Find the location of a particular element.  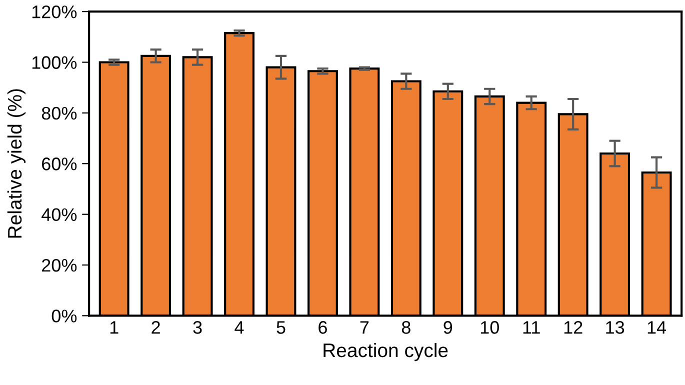

x-tick-label: 8 is located at coordinates (406, 327).